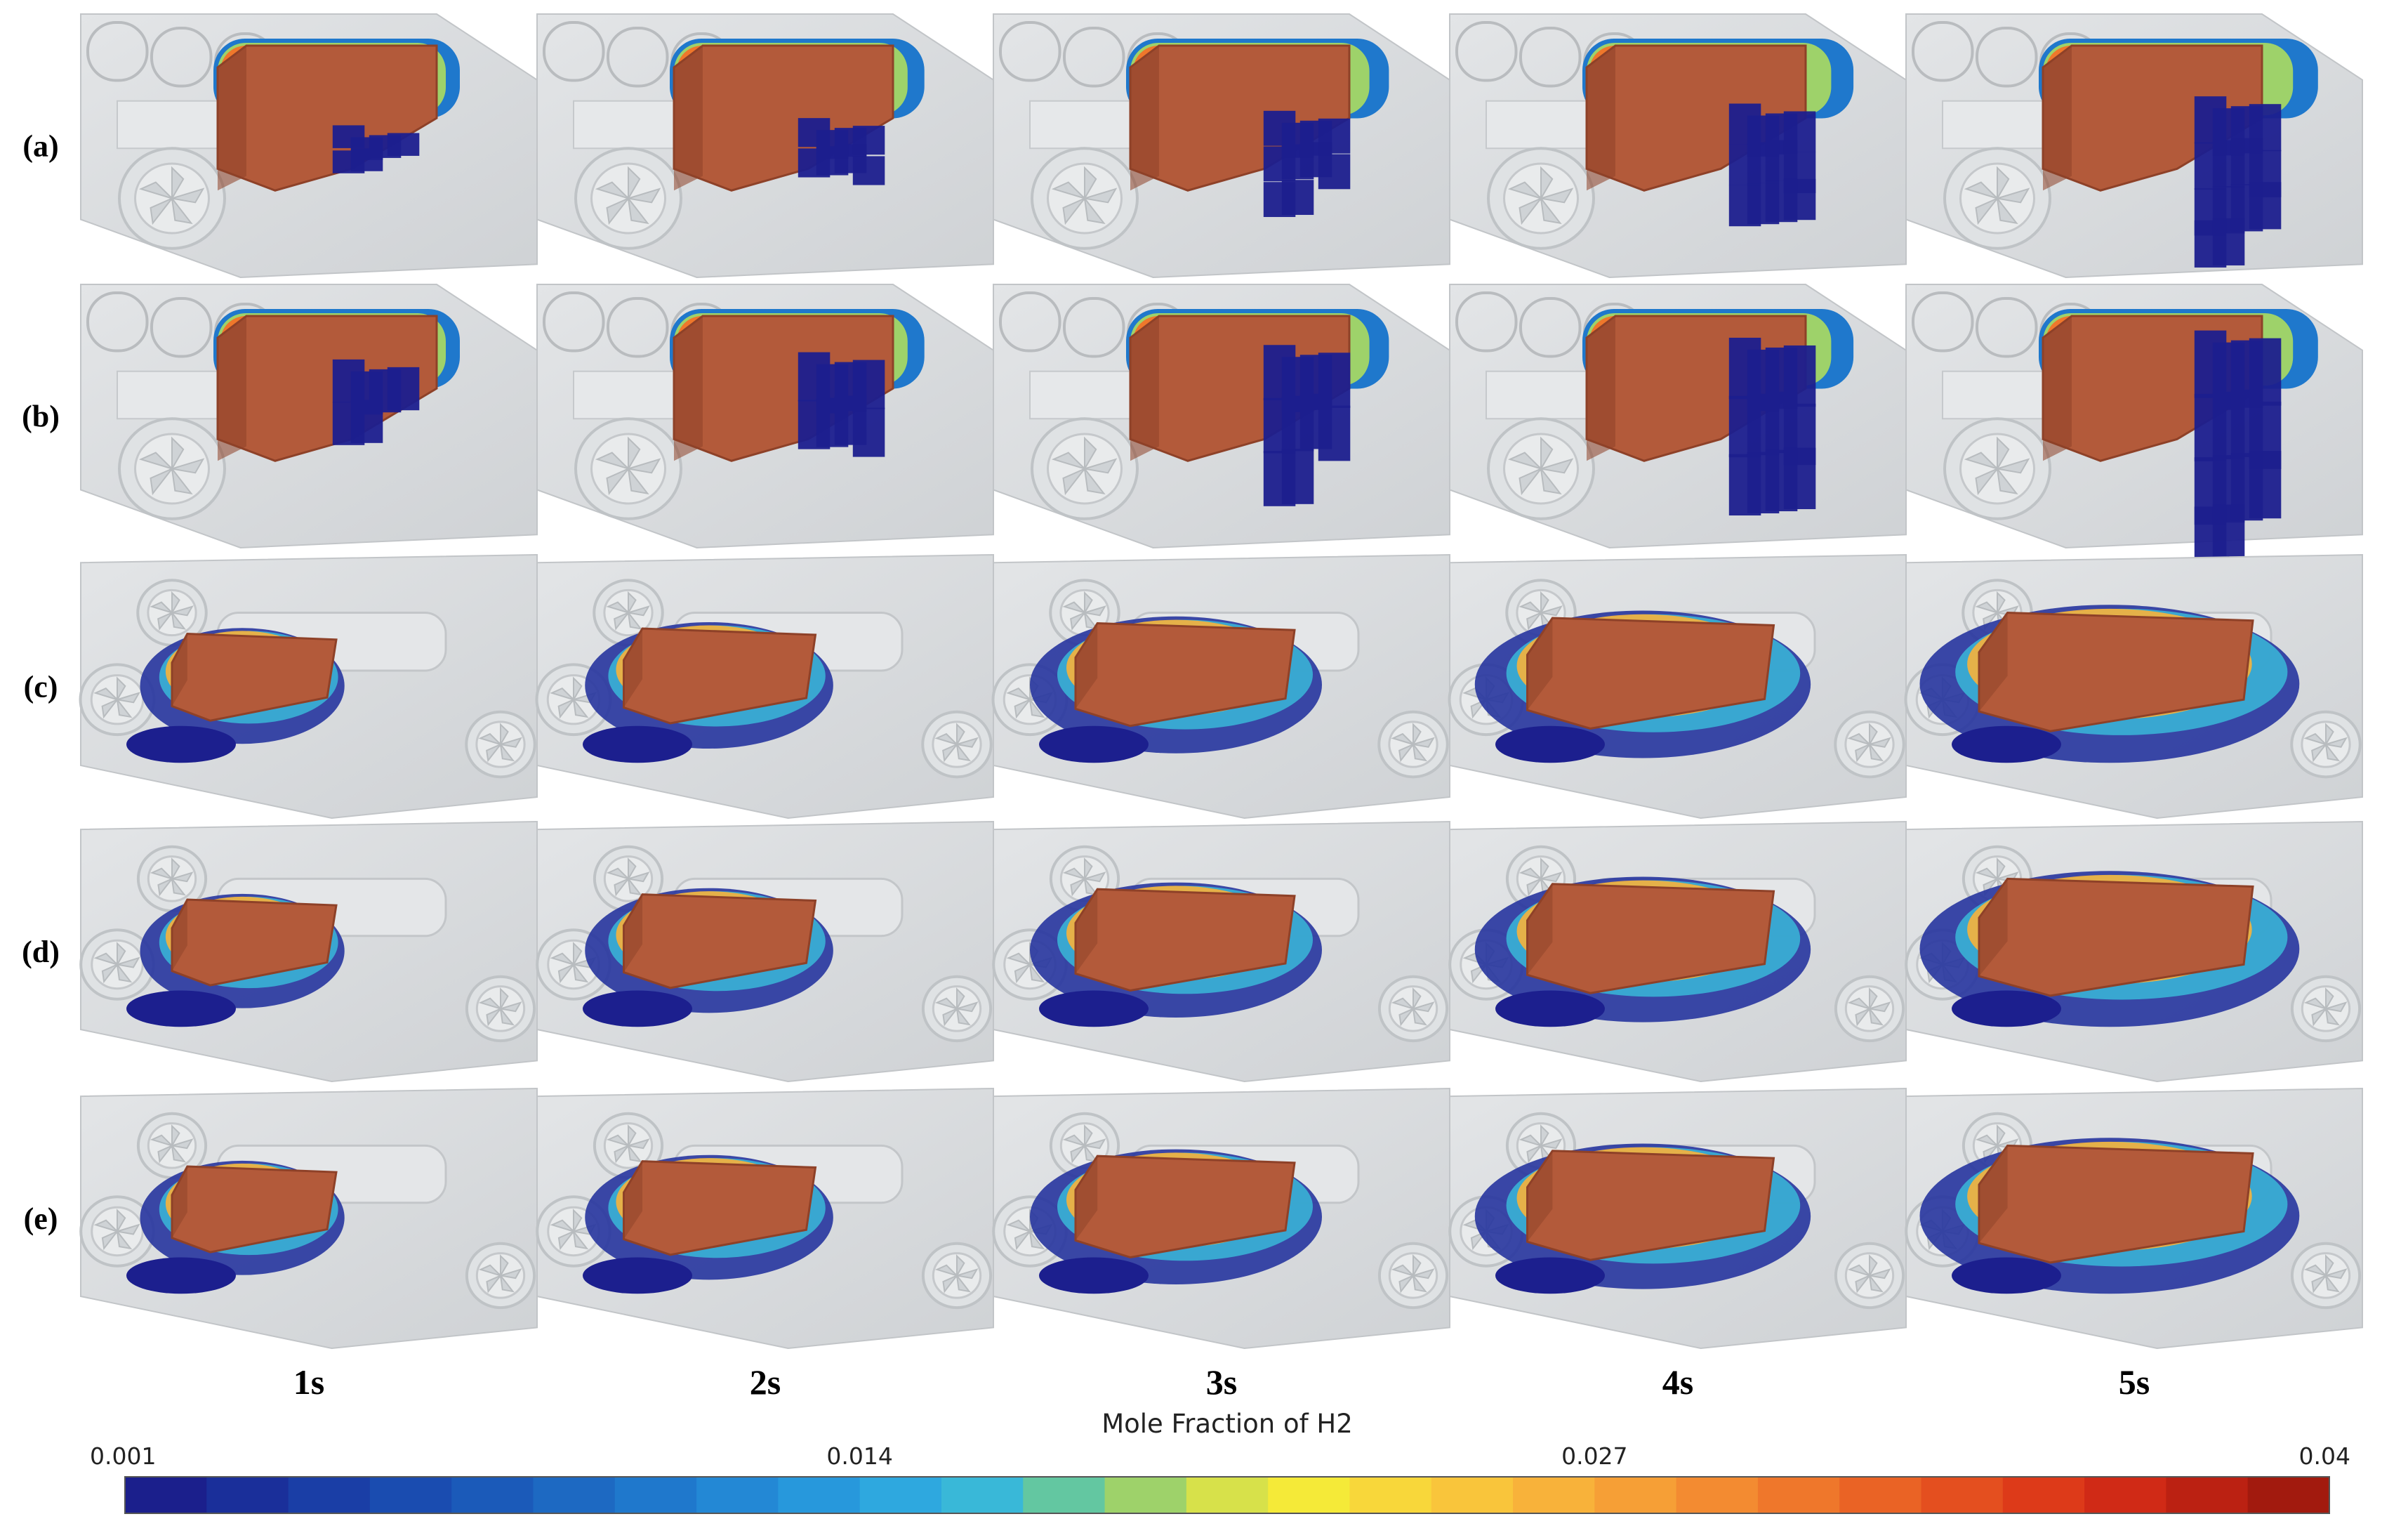  What do you see at coordinates (1678, 1382) in the screenshot?
I see `time-label: 4s` at bounding box center [1678, 1382].